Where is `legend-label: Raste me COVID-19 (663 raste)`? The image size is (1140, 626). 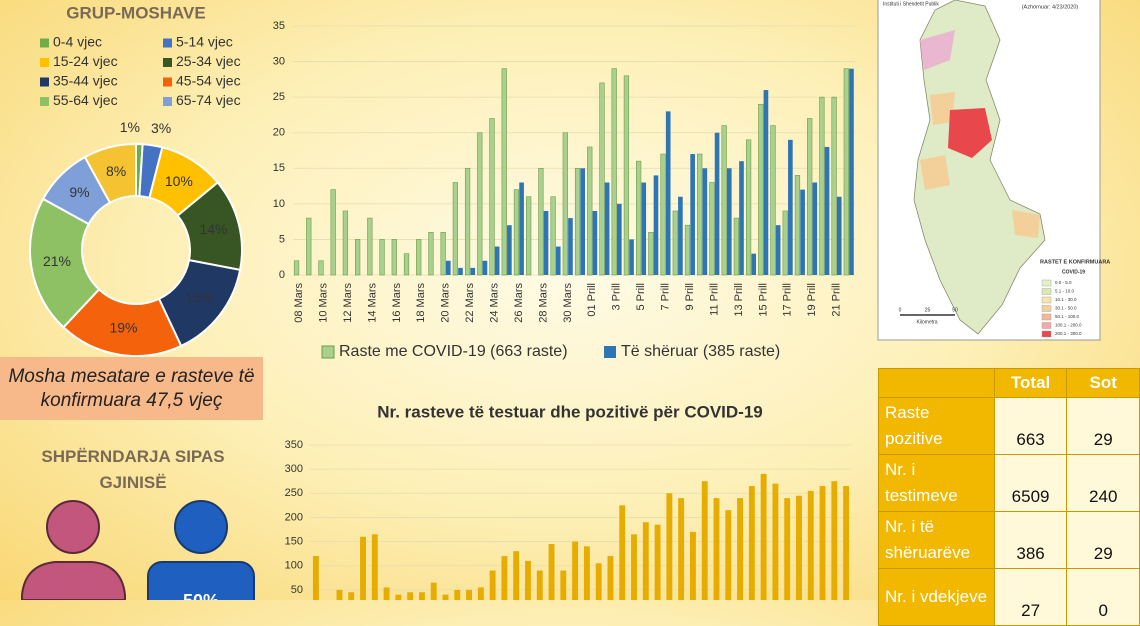 legend-label: Raste me COVID-19 (663 raste) is located at coordinates (453, 351).